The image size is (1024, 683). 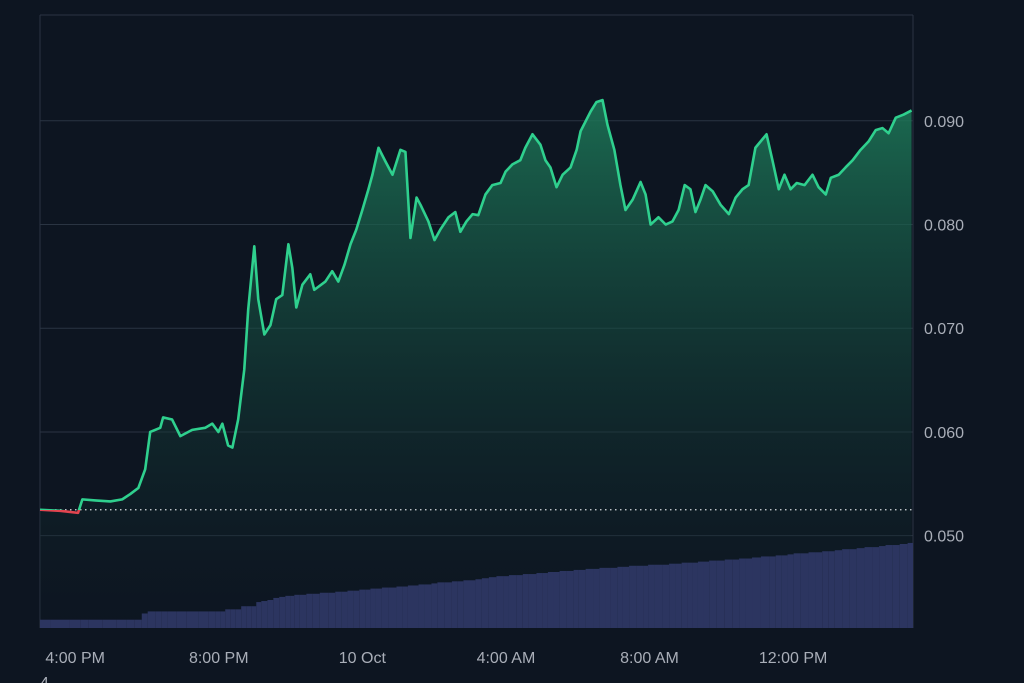 What do you see at coordinates (944, 329) in the screenshot?
I see `y-tick-label: 0.070` at bounding box center [944, 329].